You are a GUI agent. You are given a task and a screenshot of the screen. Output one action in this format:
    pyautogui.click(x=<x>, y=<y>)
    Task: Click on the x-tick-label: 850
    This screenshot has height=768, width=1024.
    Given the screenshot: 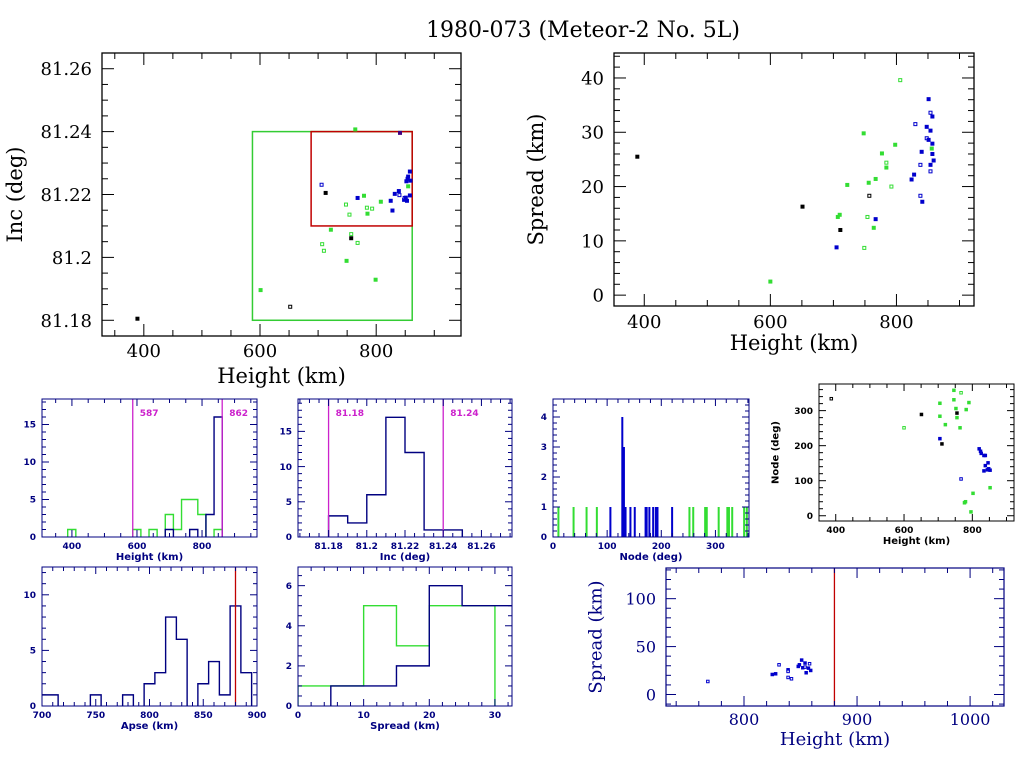 What is the action you would take?
    pyautogui.click(x=203, y=716)
    